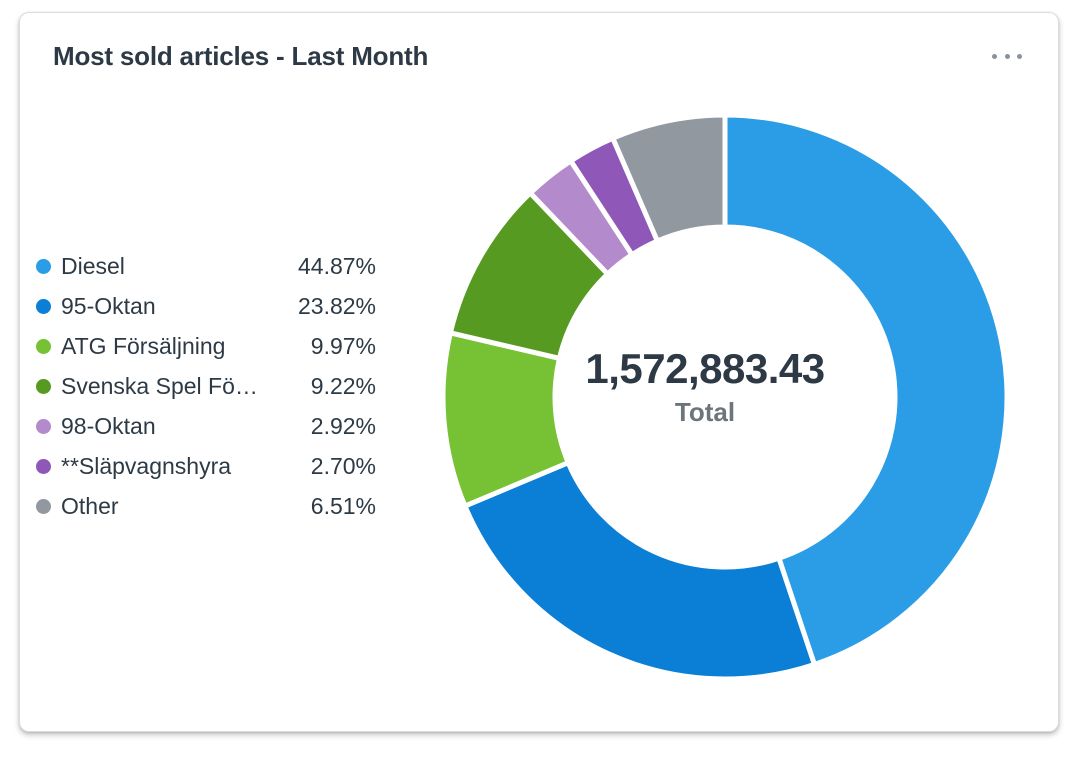  I want to click on donut-slice-95-oktan, so click(639, 570).